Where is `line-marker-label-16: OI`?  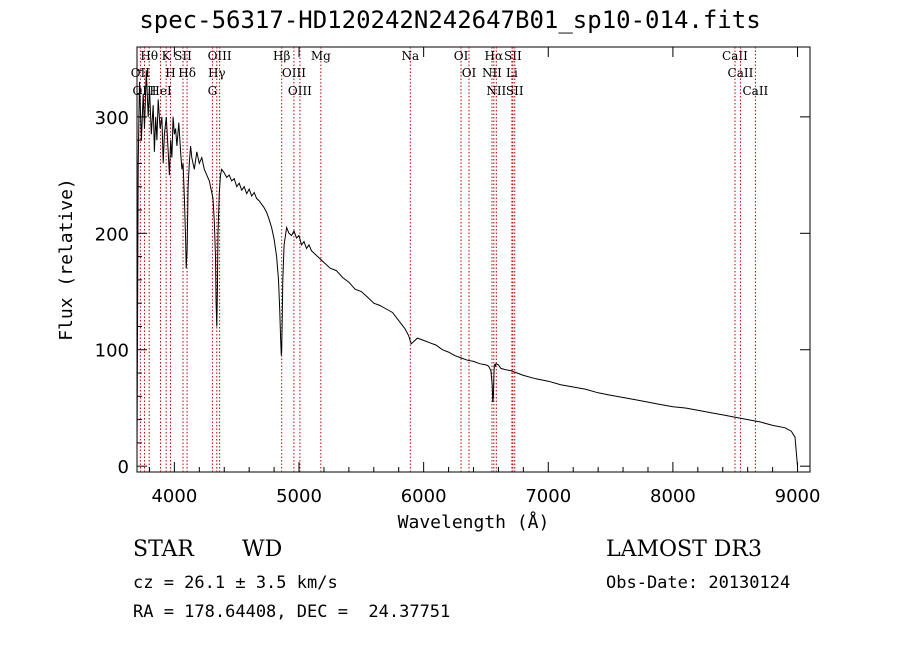
line-marker-label-16: OI is located at coordinates (461, 56).